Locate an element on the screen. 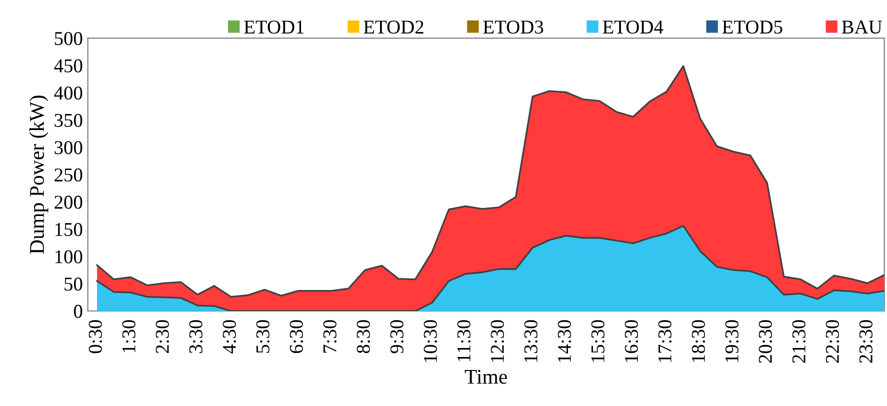 Image resolution: width=887 pixels, height=406 pixels. legend-label: ETOD2 is located at coordinates (394, 27).